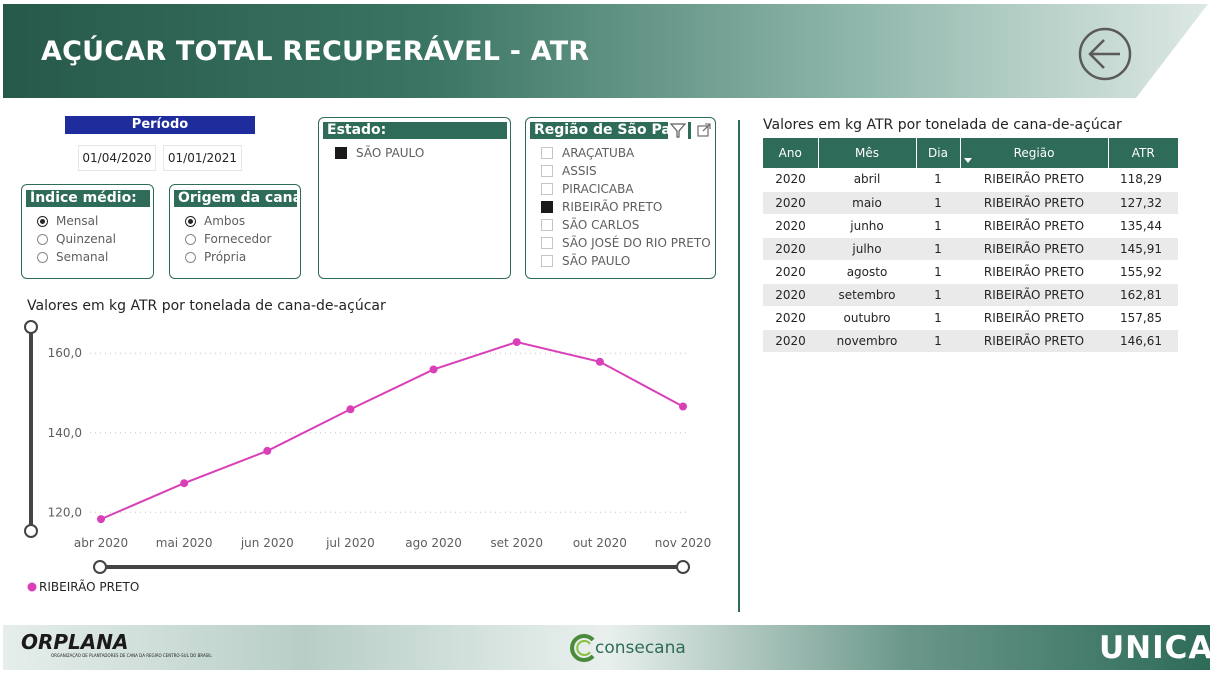  I want to click on x-tick-label: jul 2020, so click(350, 543).